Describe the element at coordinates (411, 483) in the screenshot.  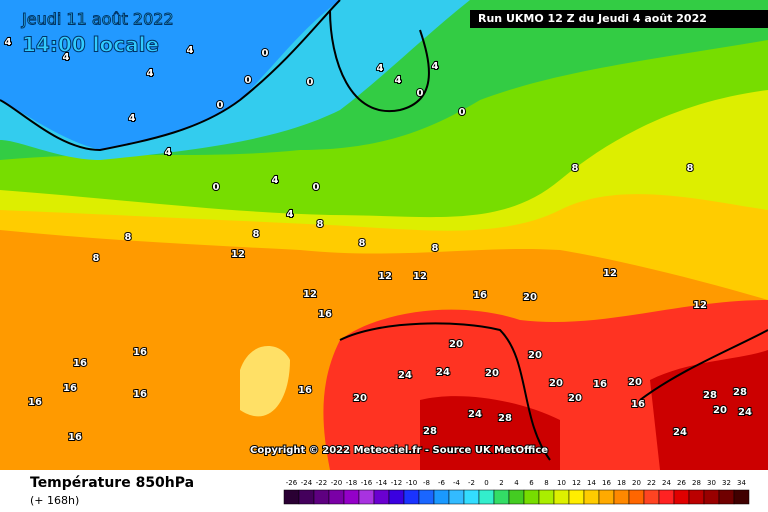
I see `scale-label: -10` at that location.